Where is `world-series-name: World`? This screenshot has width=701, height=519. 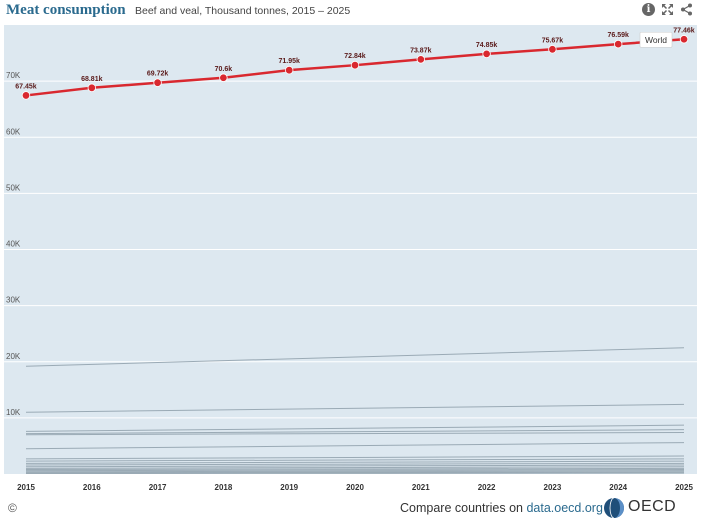
world-series-name: World is located at coordinates (656, 40).